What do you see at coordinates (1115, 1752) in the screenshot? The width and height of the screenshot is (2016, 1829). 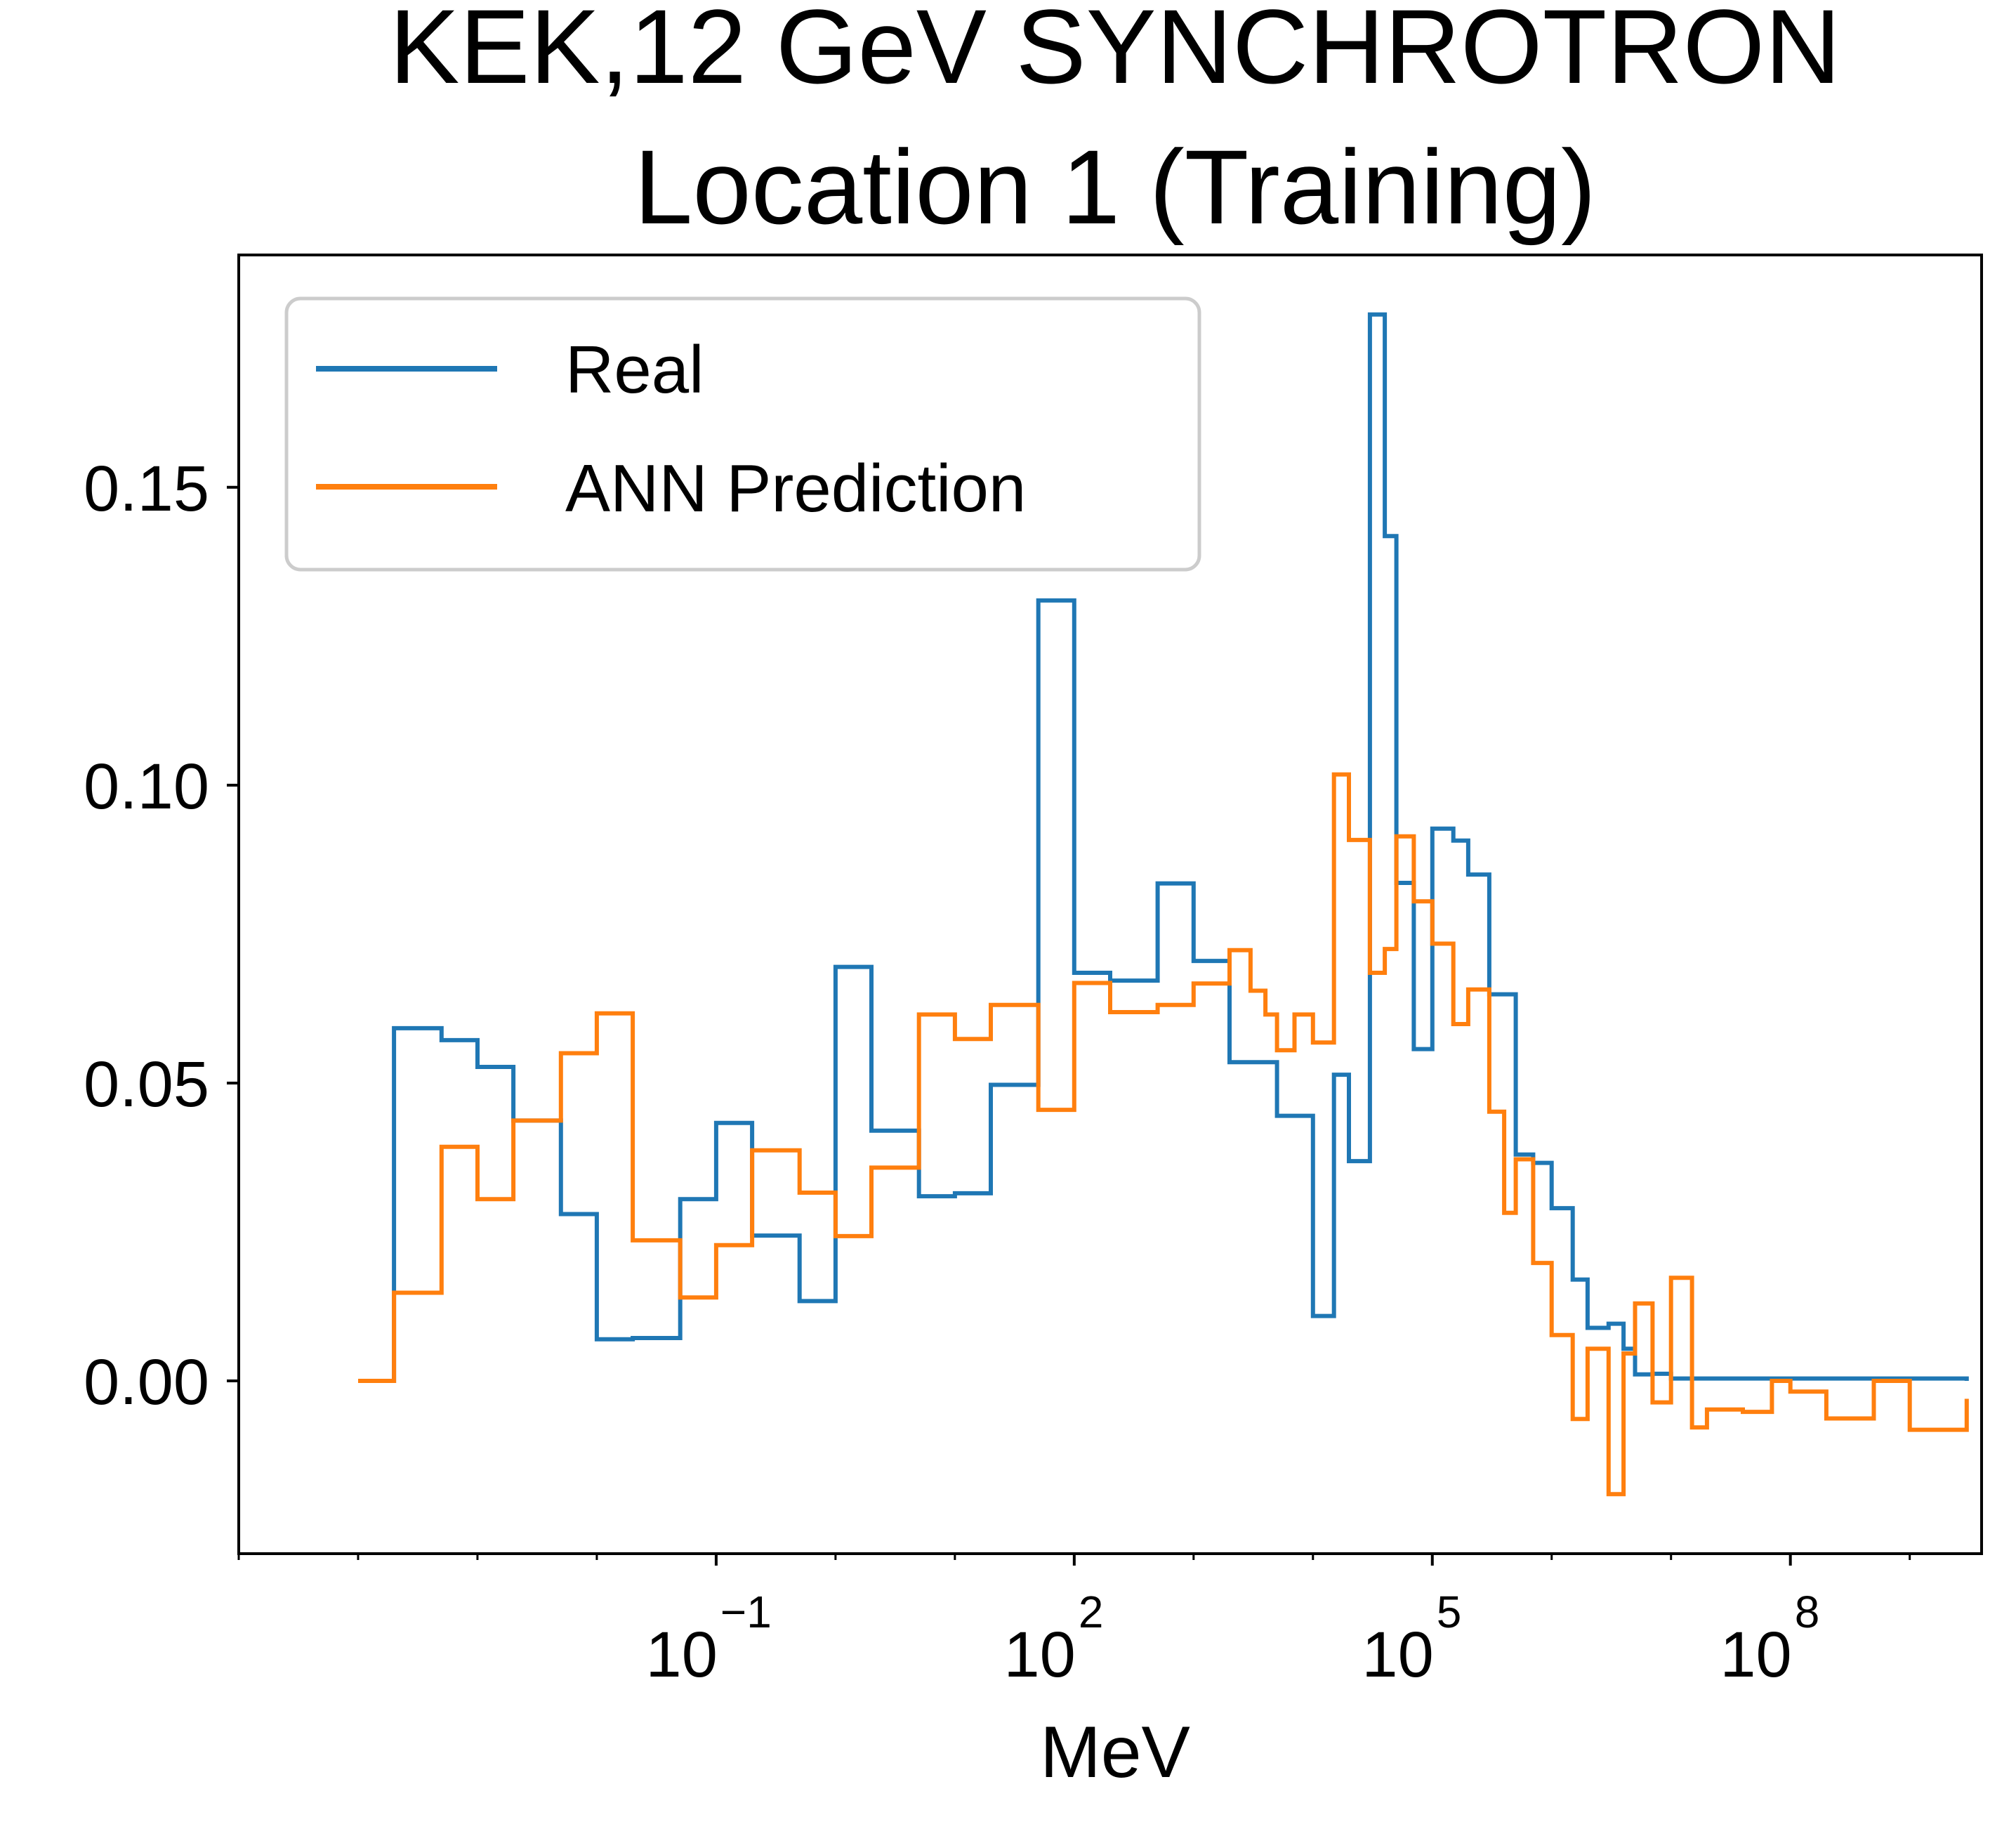 I see `x-axis-label: MeV` at bounding box center [1115, 1752].